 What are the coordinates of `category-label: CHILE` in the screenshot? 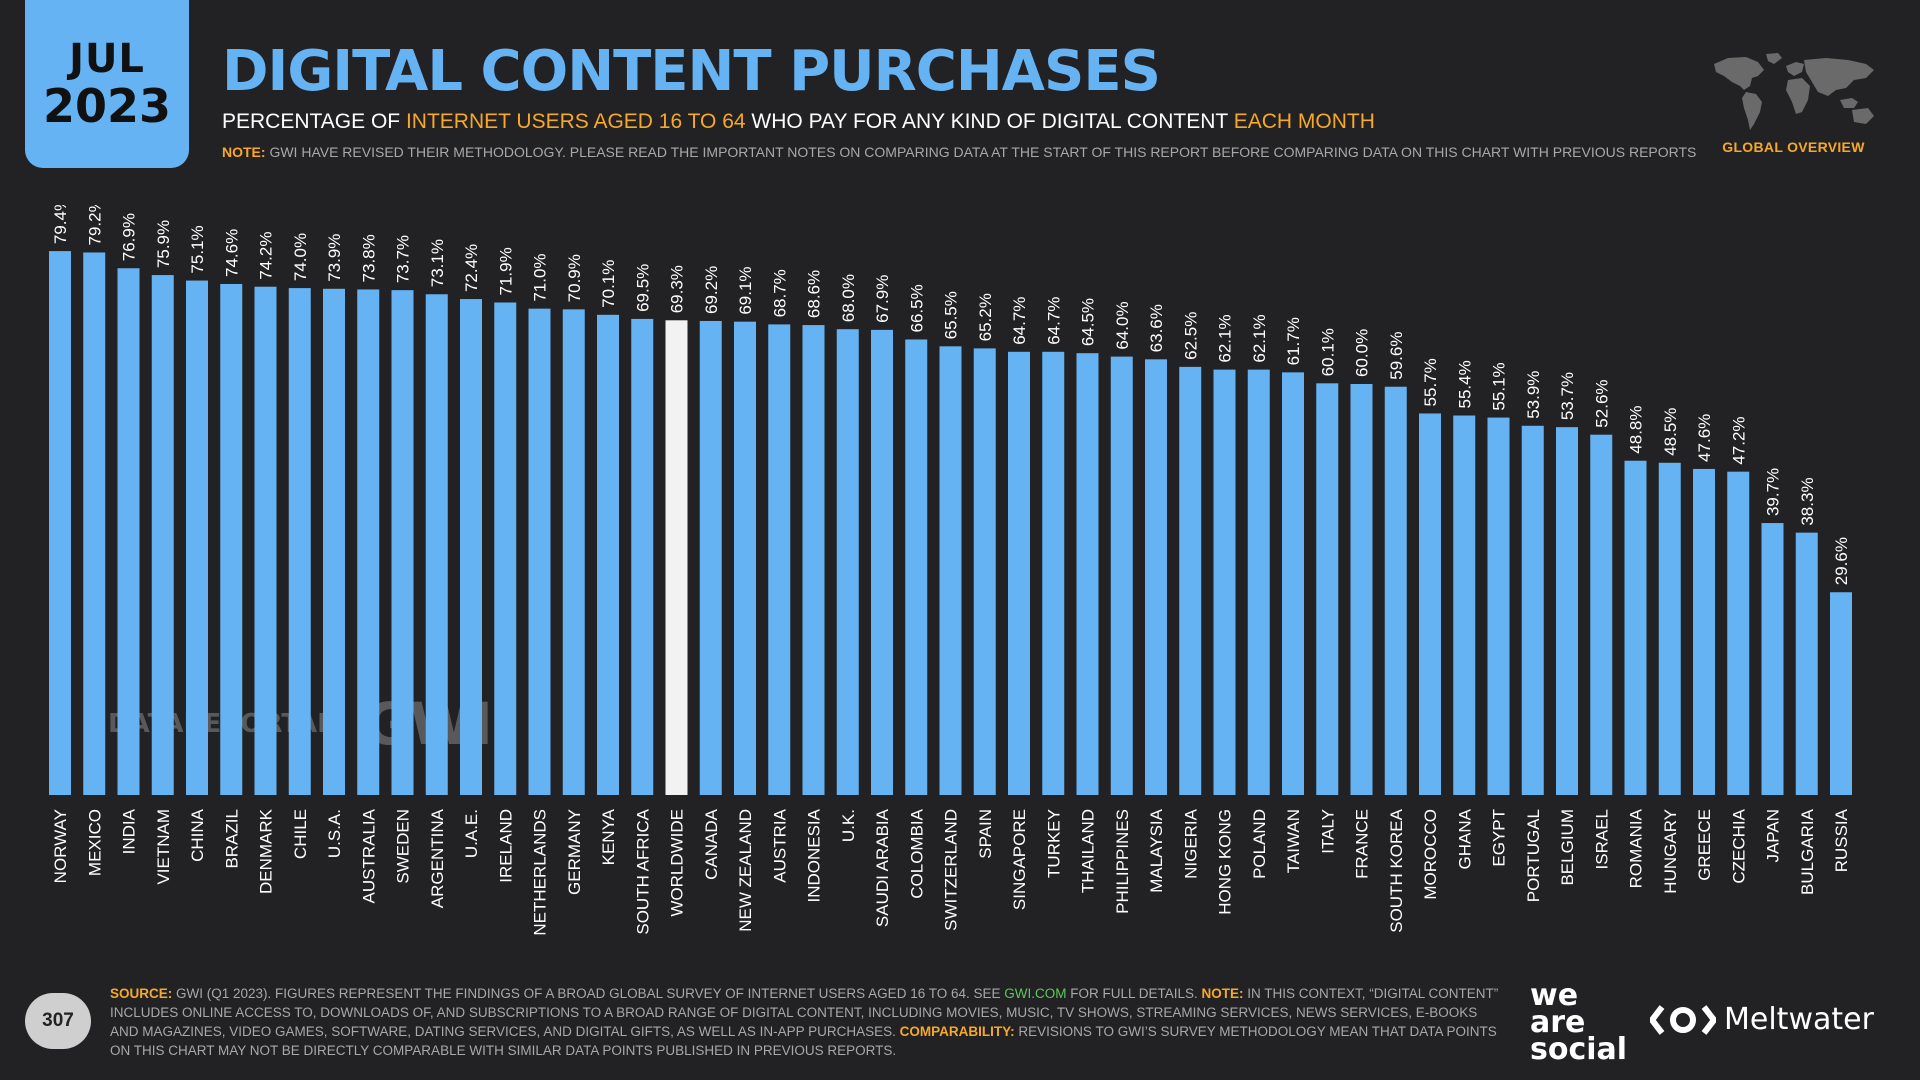 It's located at (300, 834).